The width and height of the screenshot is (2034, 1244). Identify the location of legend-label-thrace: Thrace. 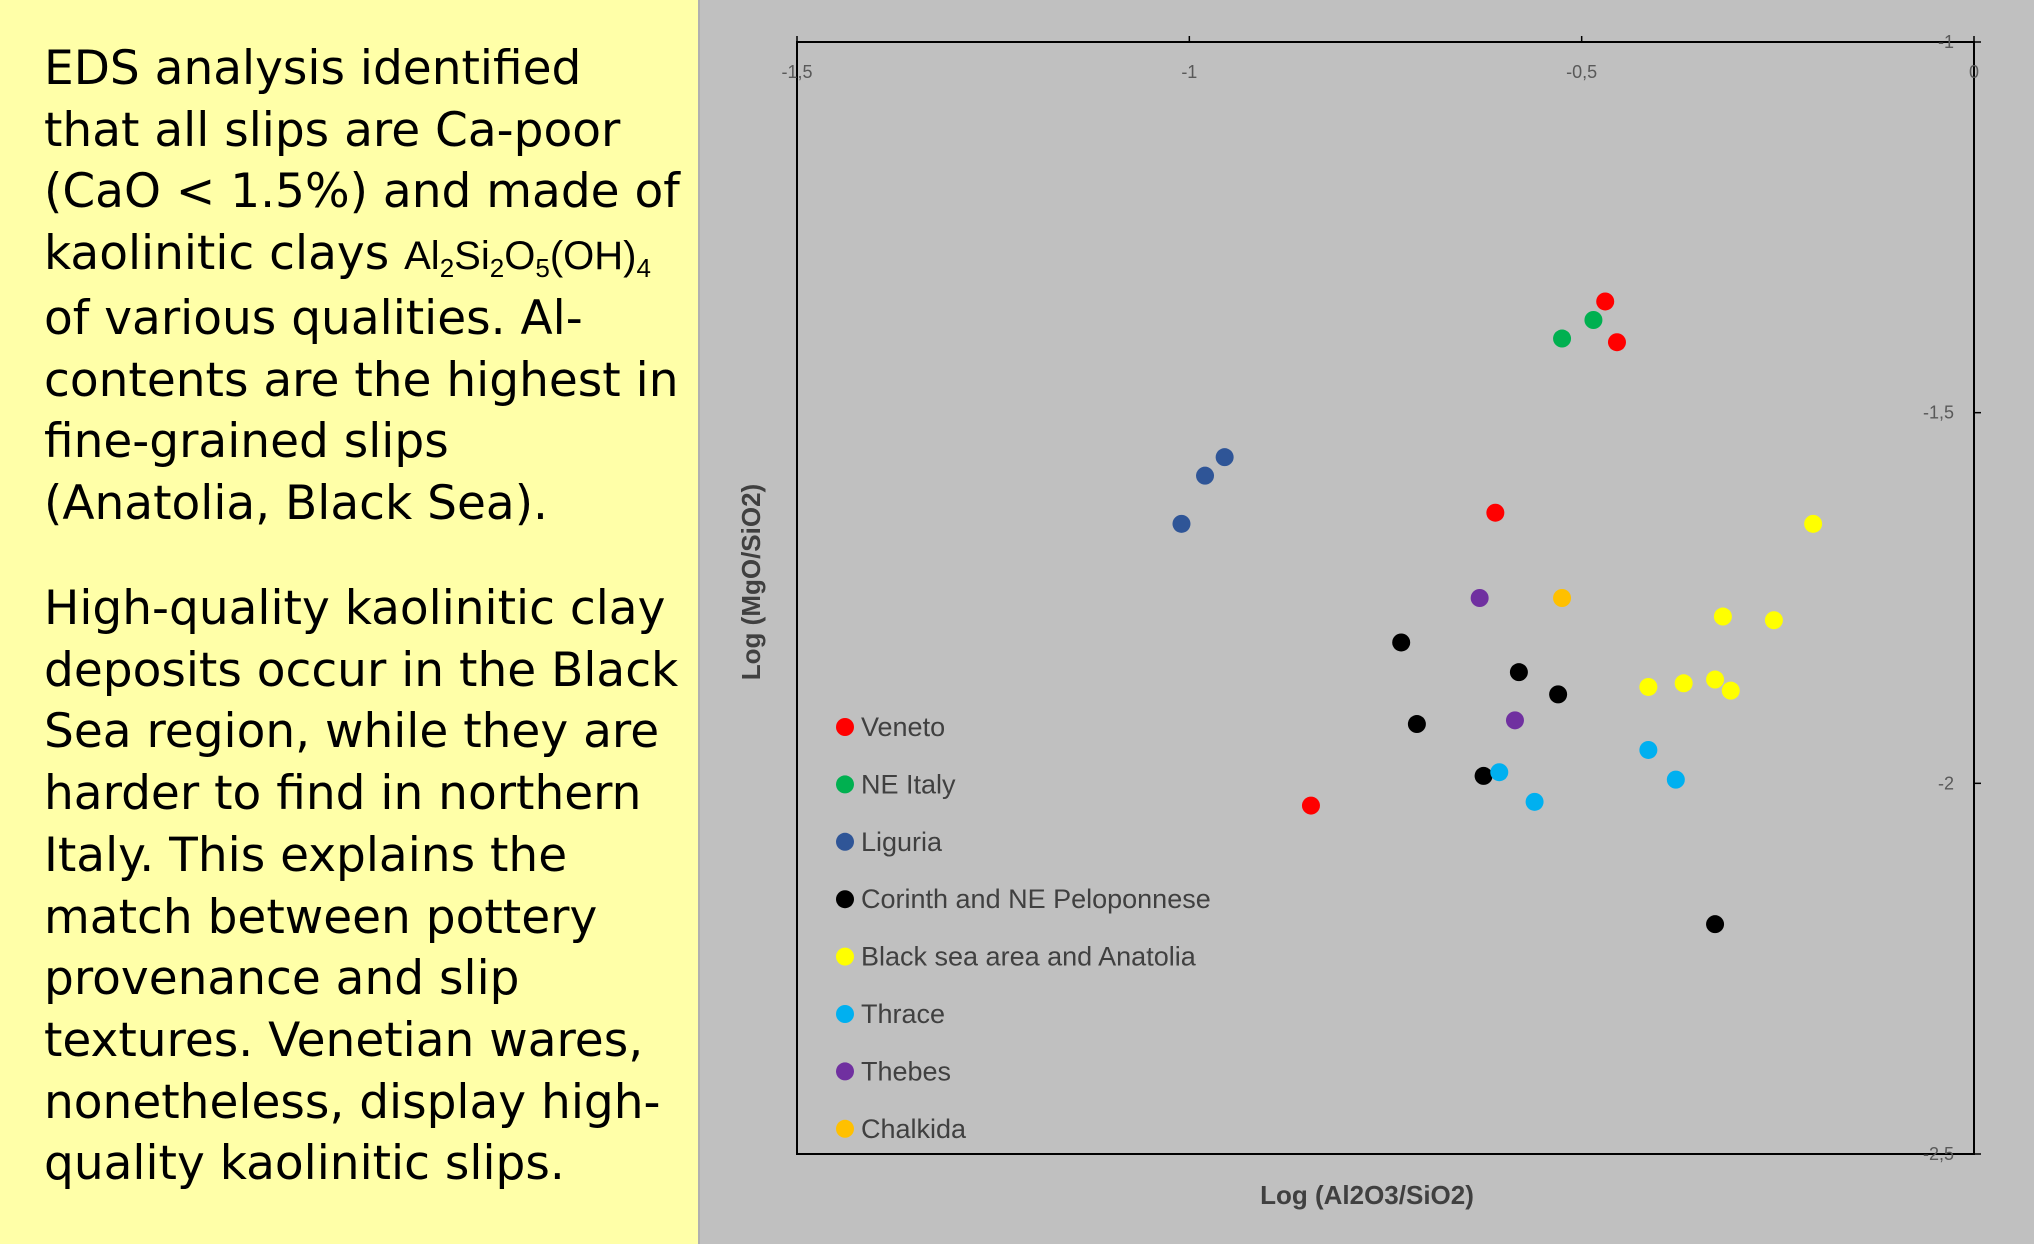
(903, 1014).